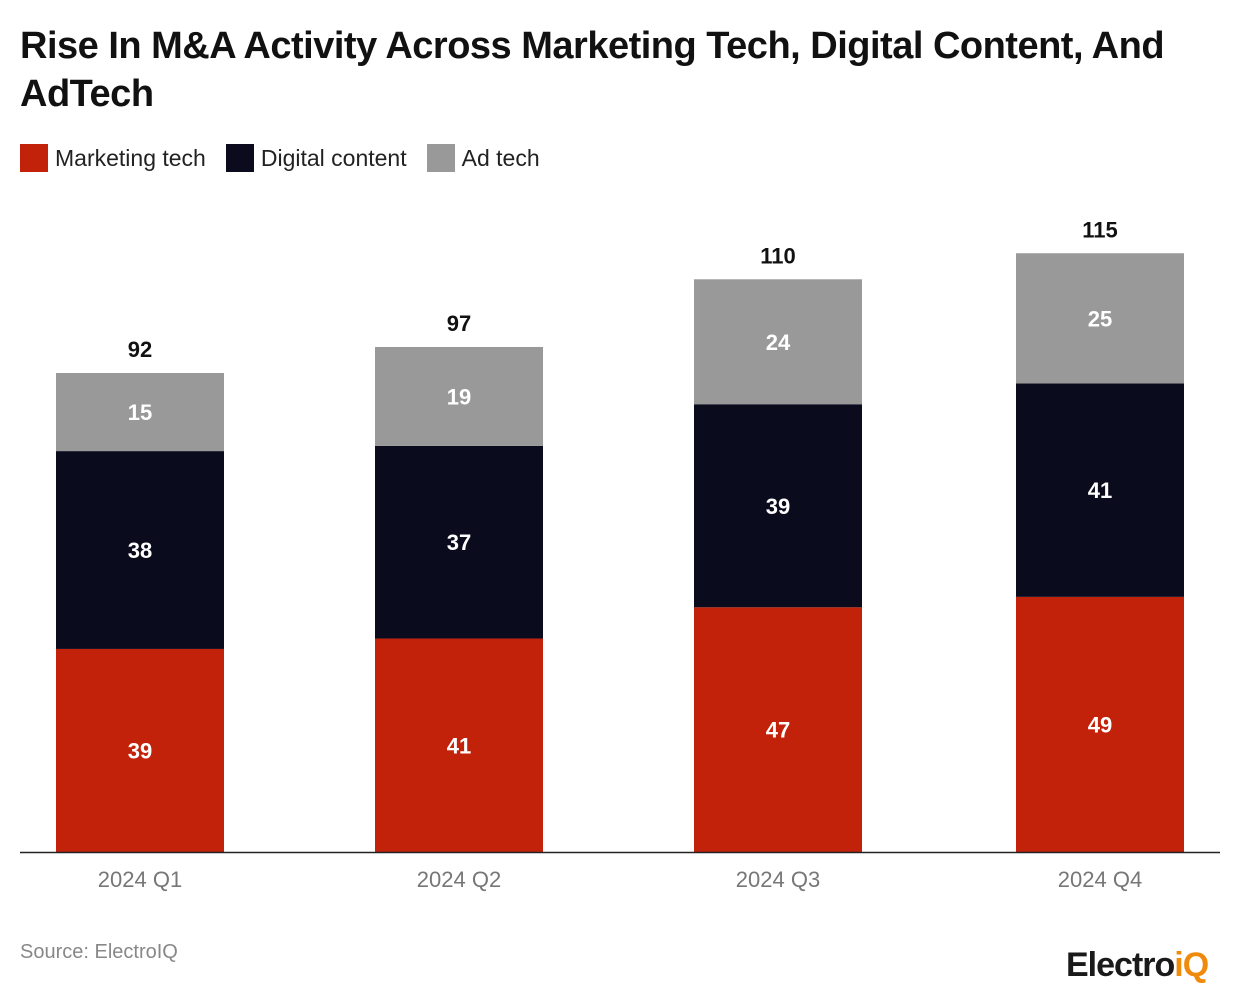 The width and height of the screenshot is (1240, 986). What do you see at coordinates (778, 879) in the screenshot?
I see `x-tick-label: 2024 Q3` at bounding box center [778, 879].